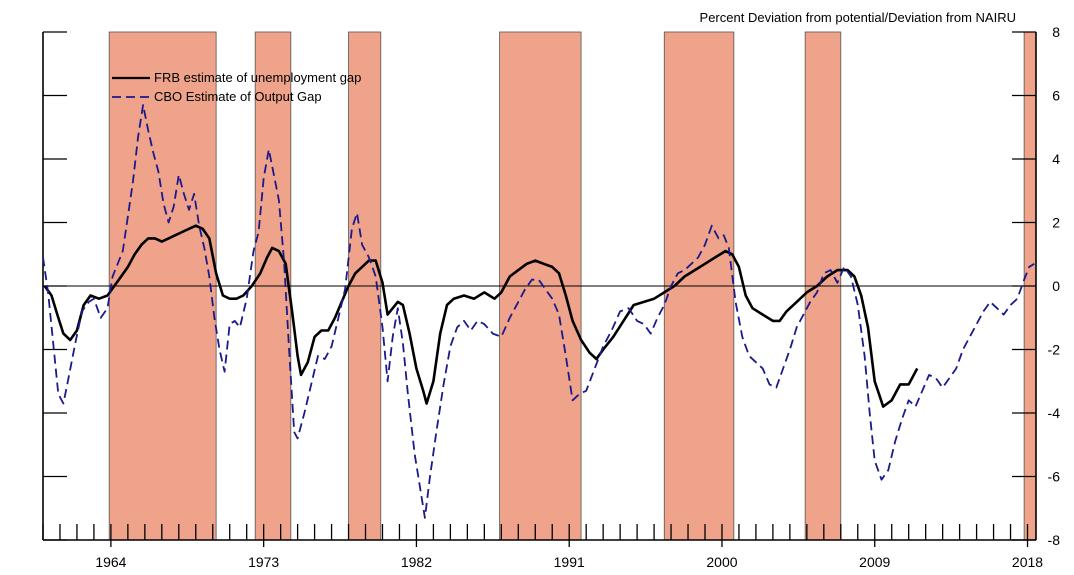 This screenshot has width=1074, height=575. What do you see at coordinates (416, 562) in the screenshot?
I see `x-tick-label: 1982` at bounding box center [416, 562].